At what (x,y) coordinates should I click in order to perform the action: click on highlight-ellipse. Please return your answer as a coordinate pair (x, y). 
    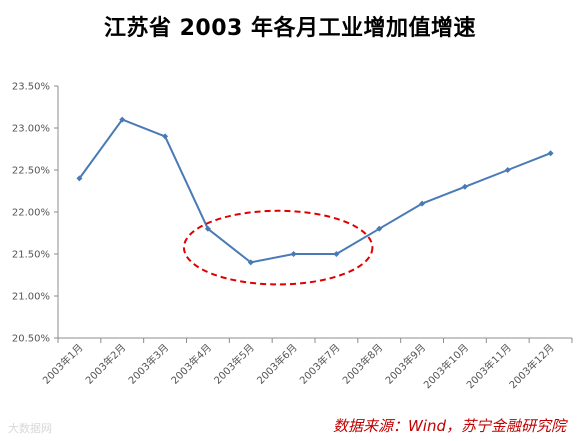
    Looking at the image, I should click on (278, 247).